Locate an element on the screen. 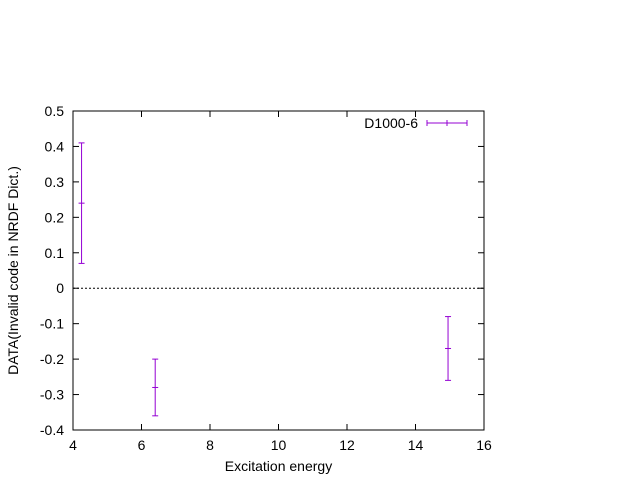 The width and height of the screenshot is (640, 480). y-tick-label: -0.3 is located at coordinates (52, 395).